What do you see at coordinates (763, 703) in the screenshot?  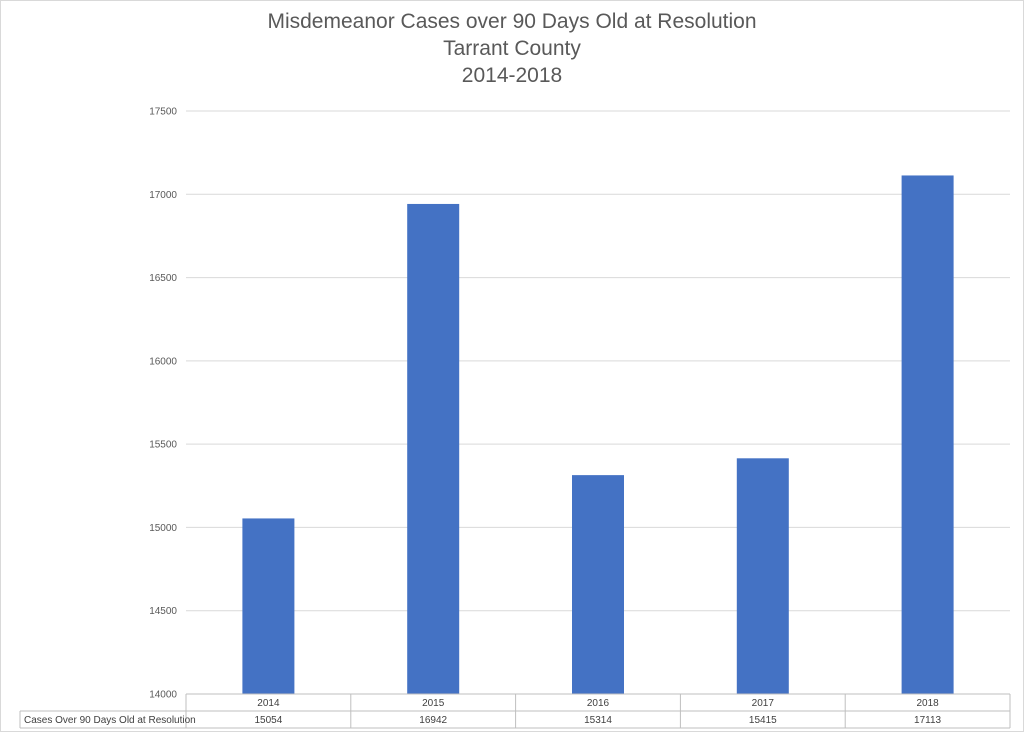 I see `x-category-label: 2017` at bounding box center [763, 703].